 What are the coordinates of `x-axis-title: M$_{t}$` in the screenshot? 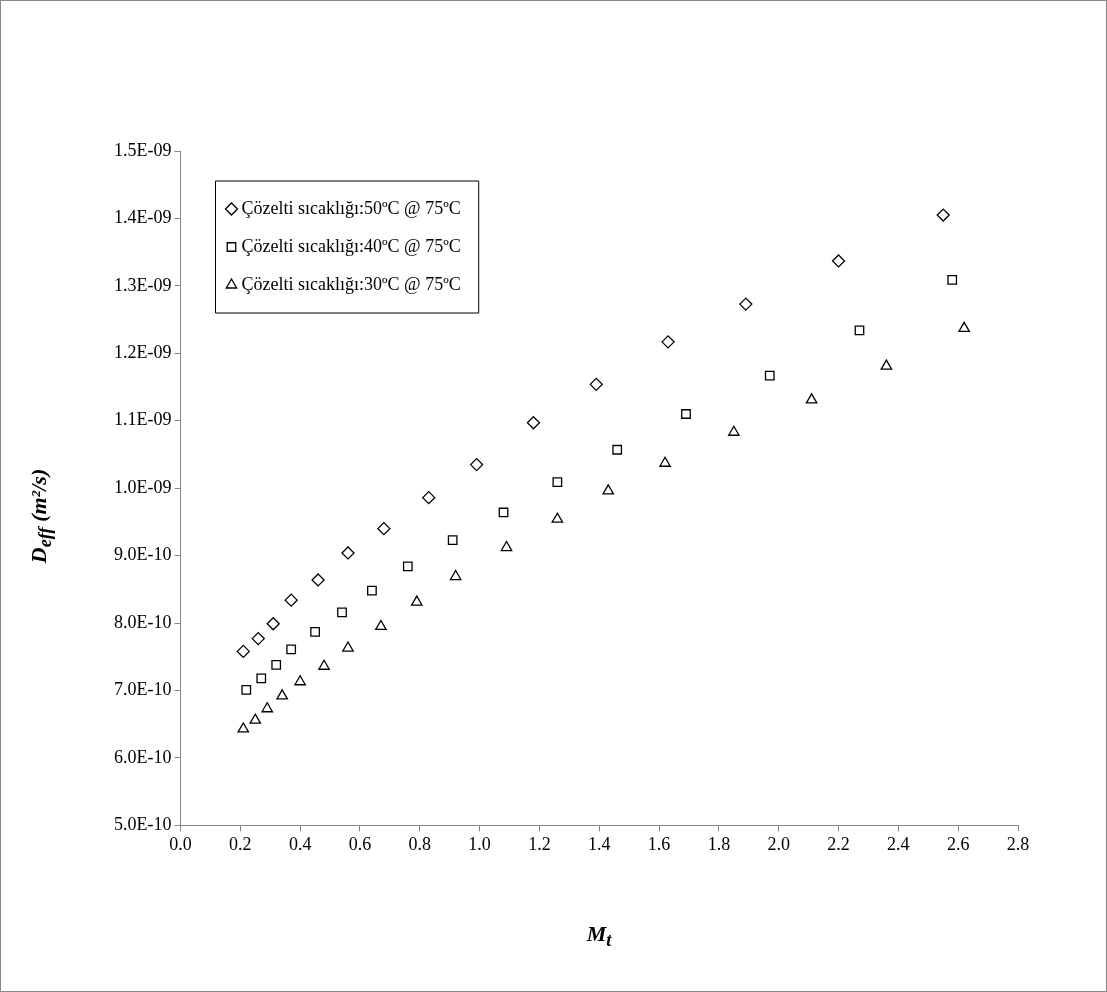 It's located at (599, 936).